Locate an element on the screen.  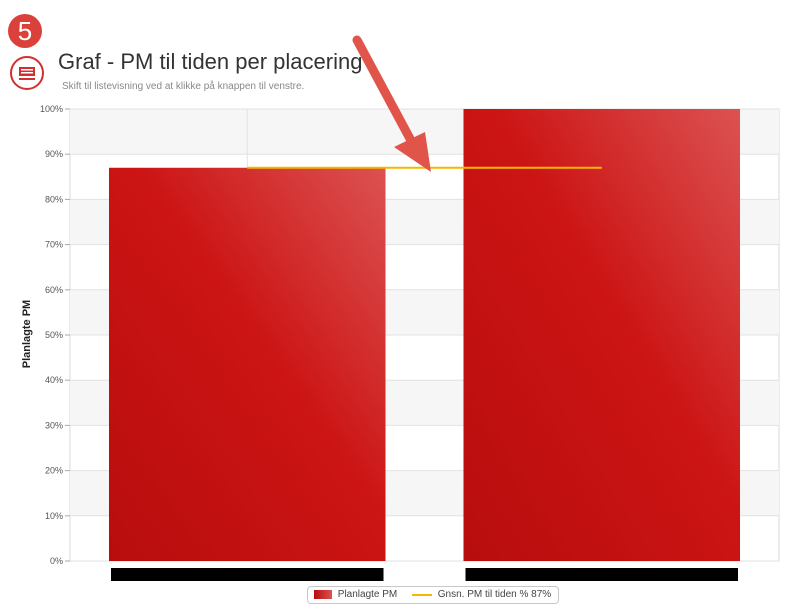
y-tick-label: 90% is located at coordinates (54, 154).